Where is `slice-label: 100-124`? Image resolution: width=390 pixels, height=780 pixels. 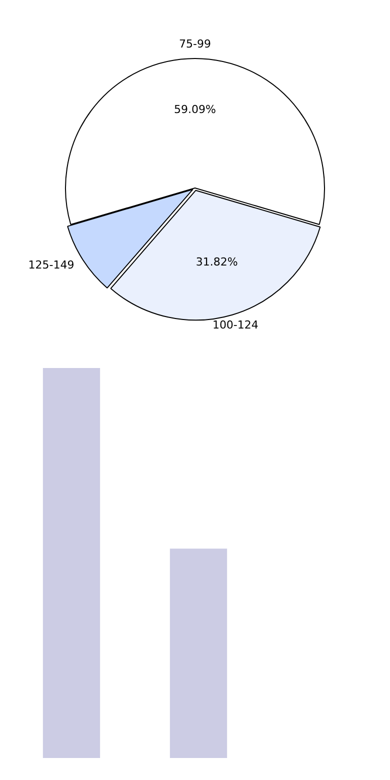
slice-label: 100-124 is located at coordinates (235, 325).